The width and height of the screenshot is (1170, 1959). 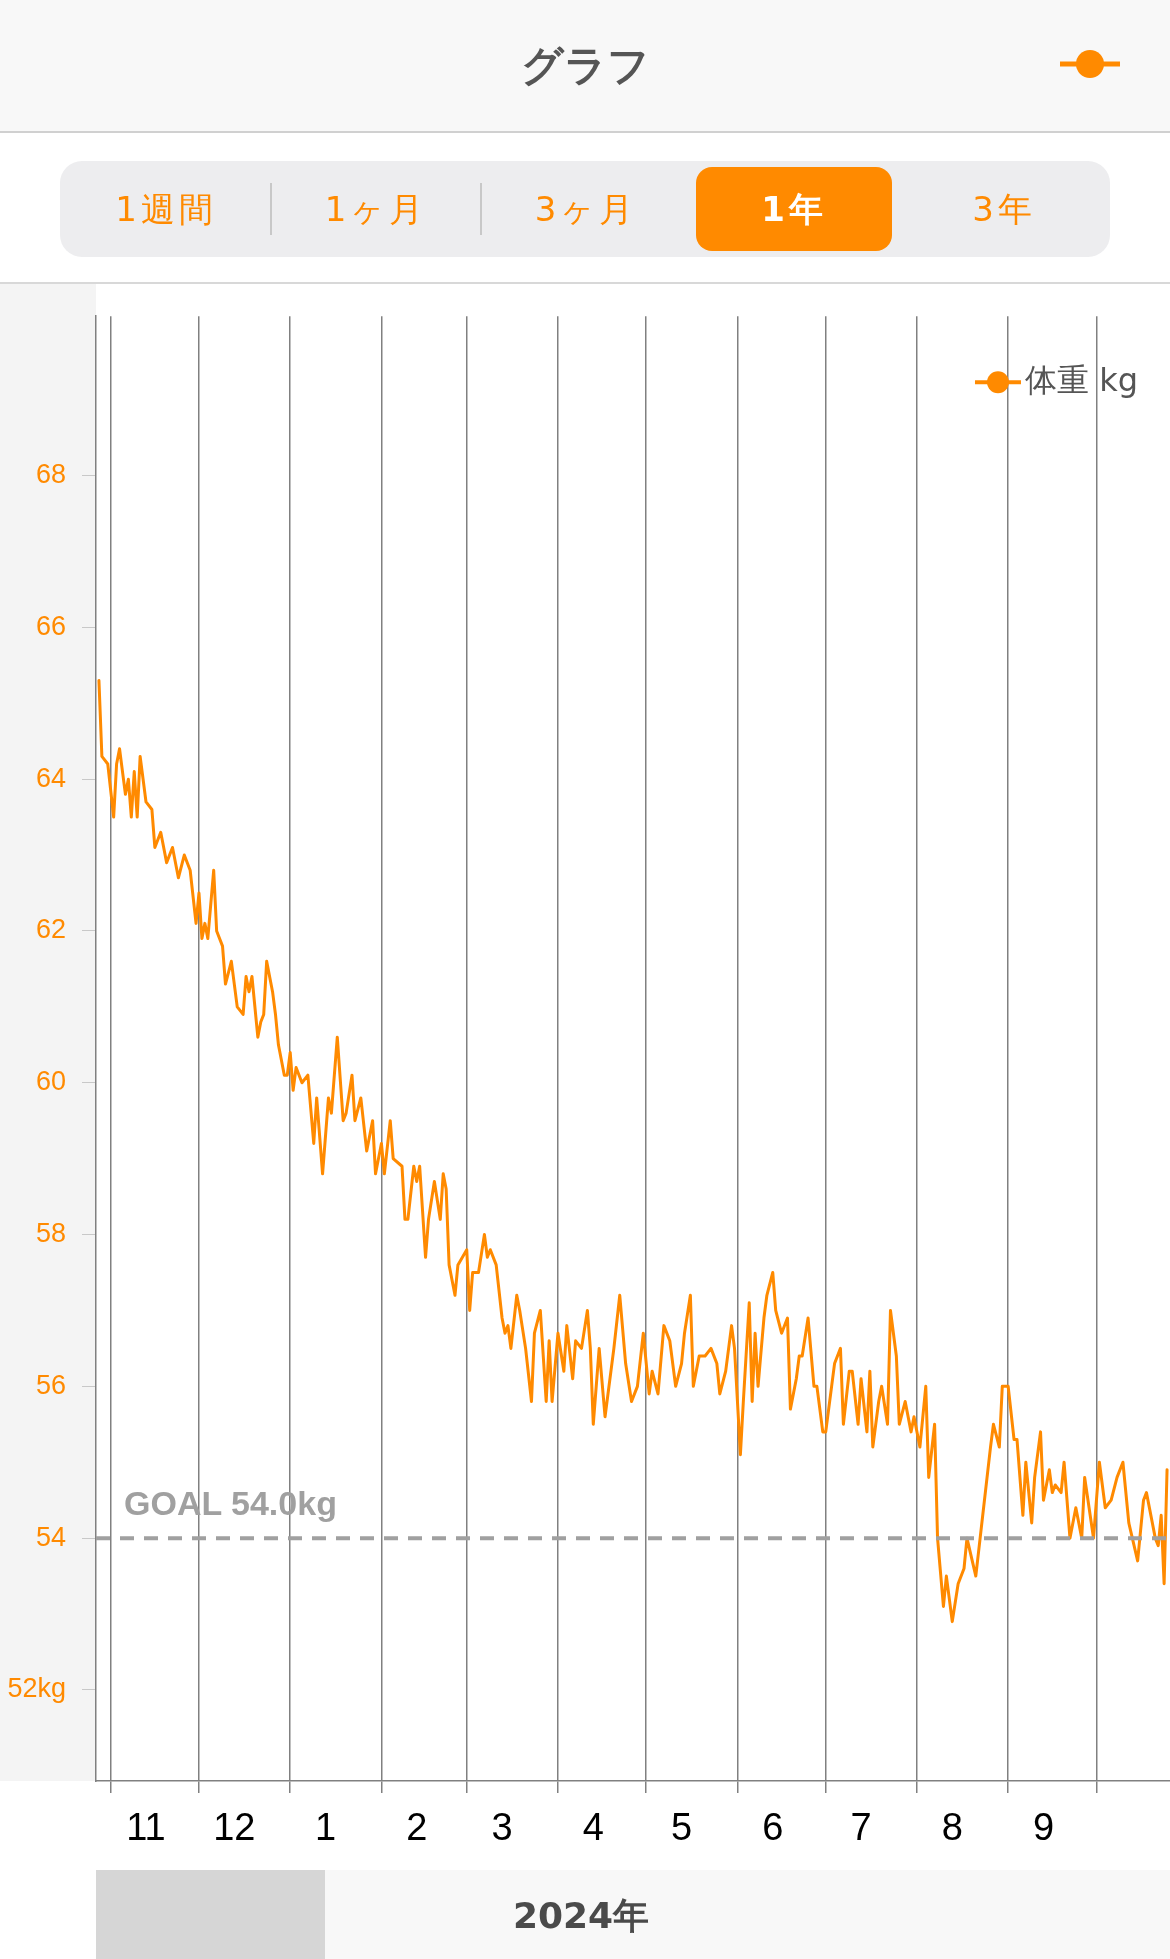 I want to click on x-tick-label: 1, so click(x=325, y=1827).